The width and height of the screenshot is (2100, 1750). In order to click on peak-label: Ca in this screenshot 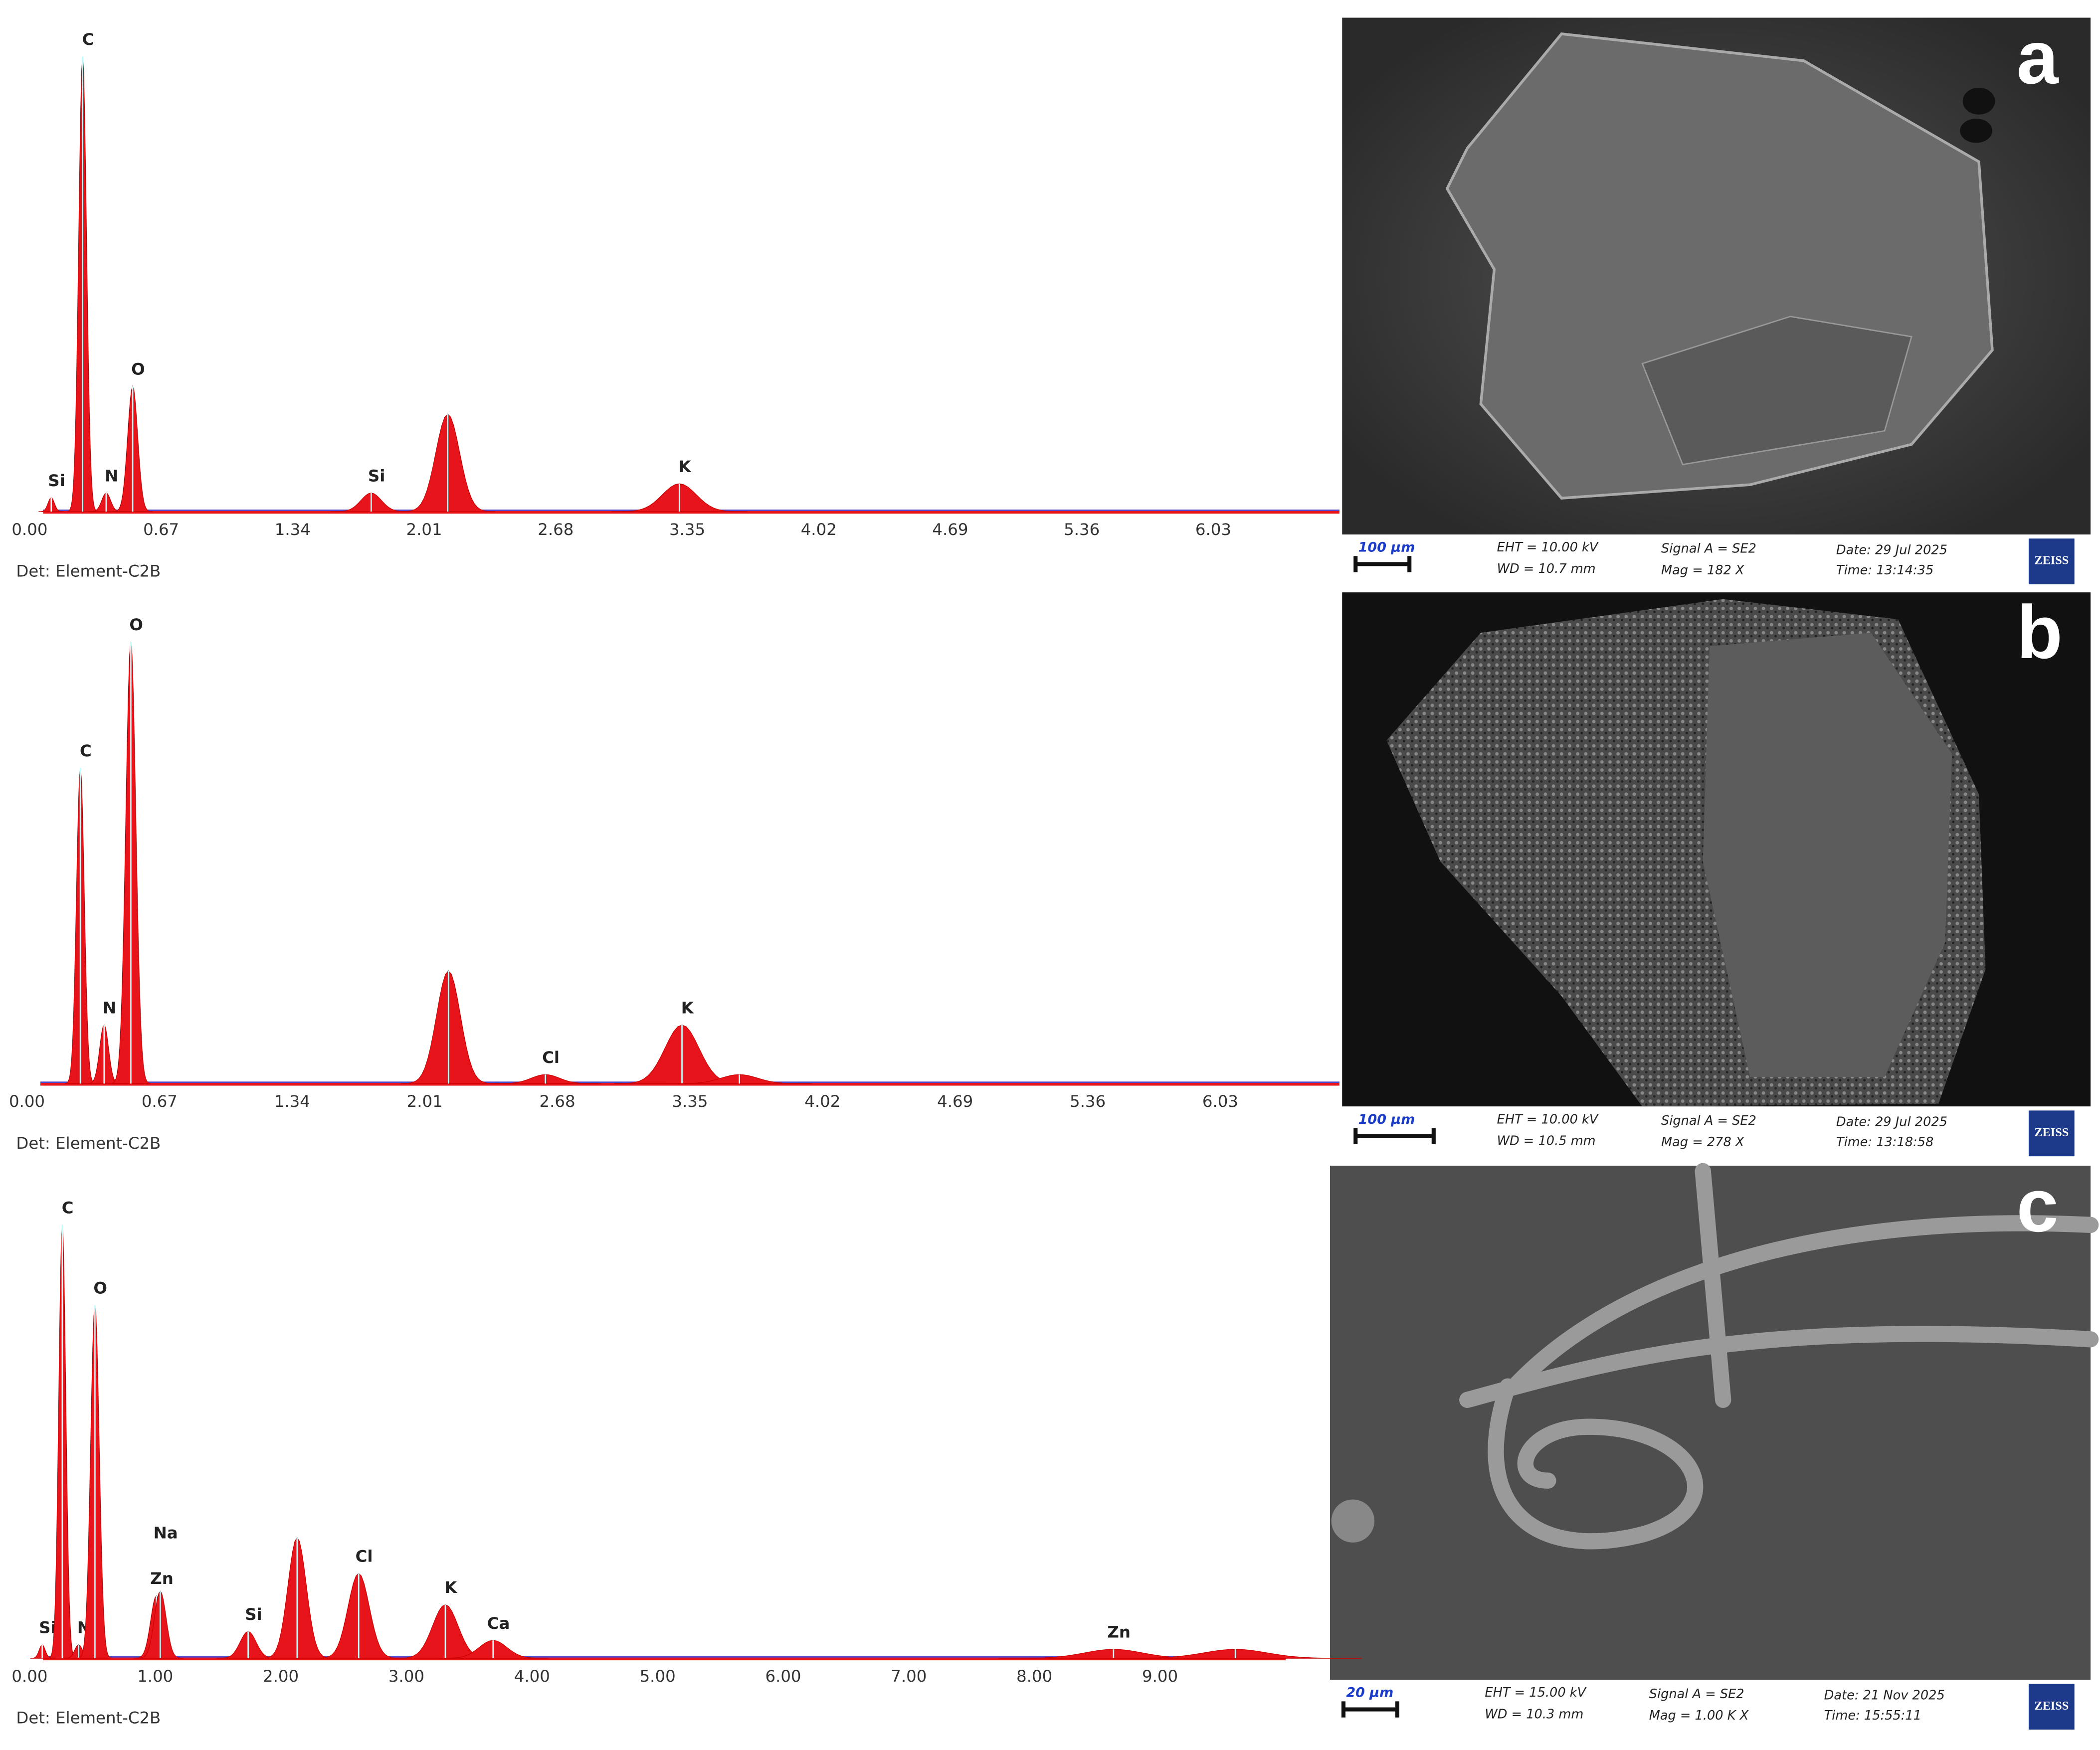, I will do `click(498, 1624)`.